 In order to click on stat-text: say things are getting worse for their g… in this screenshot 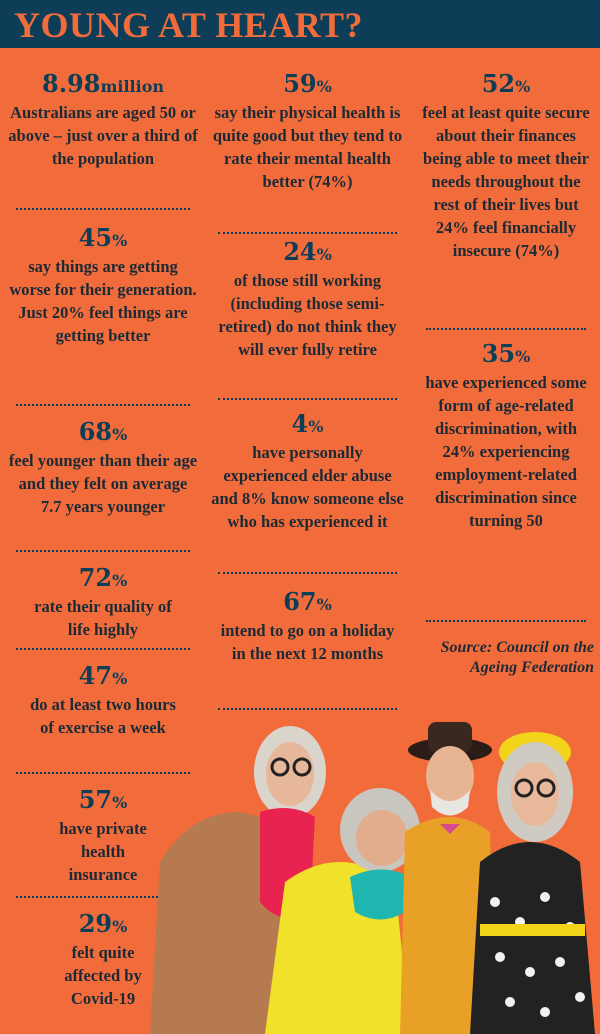, I will do `click(103, 301)`.